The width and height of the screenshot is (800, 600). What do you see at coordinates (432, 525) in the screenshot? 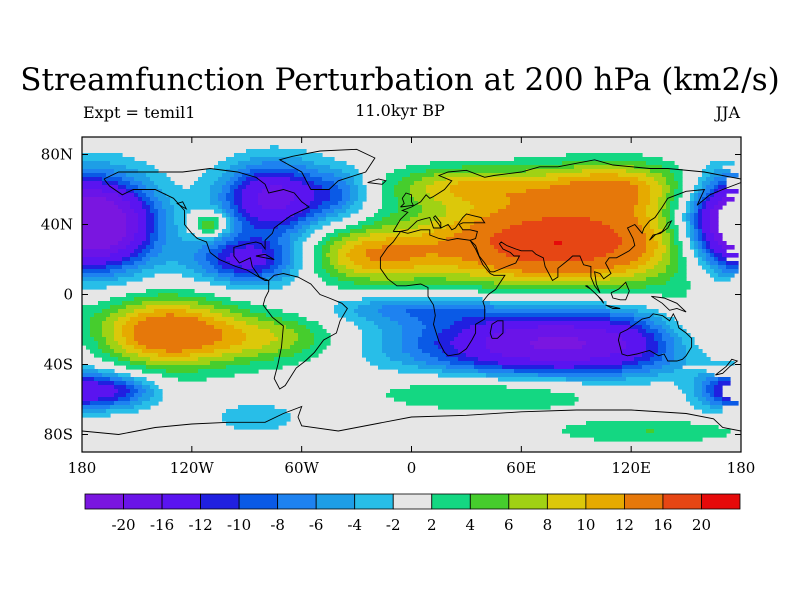
I see `colorbar-label: 2` at bounding box center [432, 525].